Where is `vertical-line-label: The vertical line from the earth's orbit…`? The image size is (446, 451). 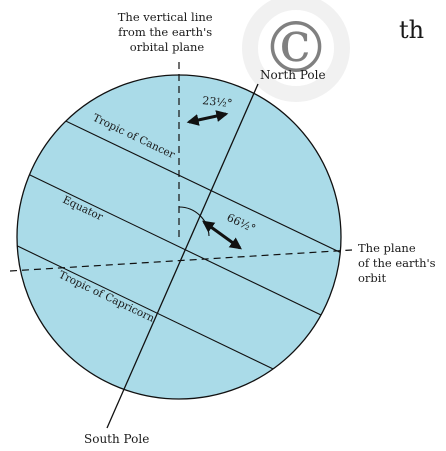
vertical-line-label: The vertical line from the earth's orbit… is located at coordinates (167, 32).